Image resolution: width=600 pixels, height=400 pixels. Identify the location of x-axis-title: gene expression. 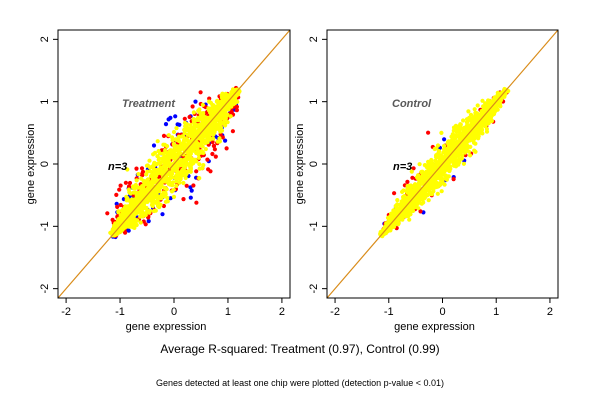
(434, 327).